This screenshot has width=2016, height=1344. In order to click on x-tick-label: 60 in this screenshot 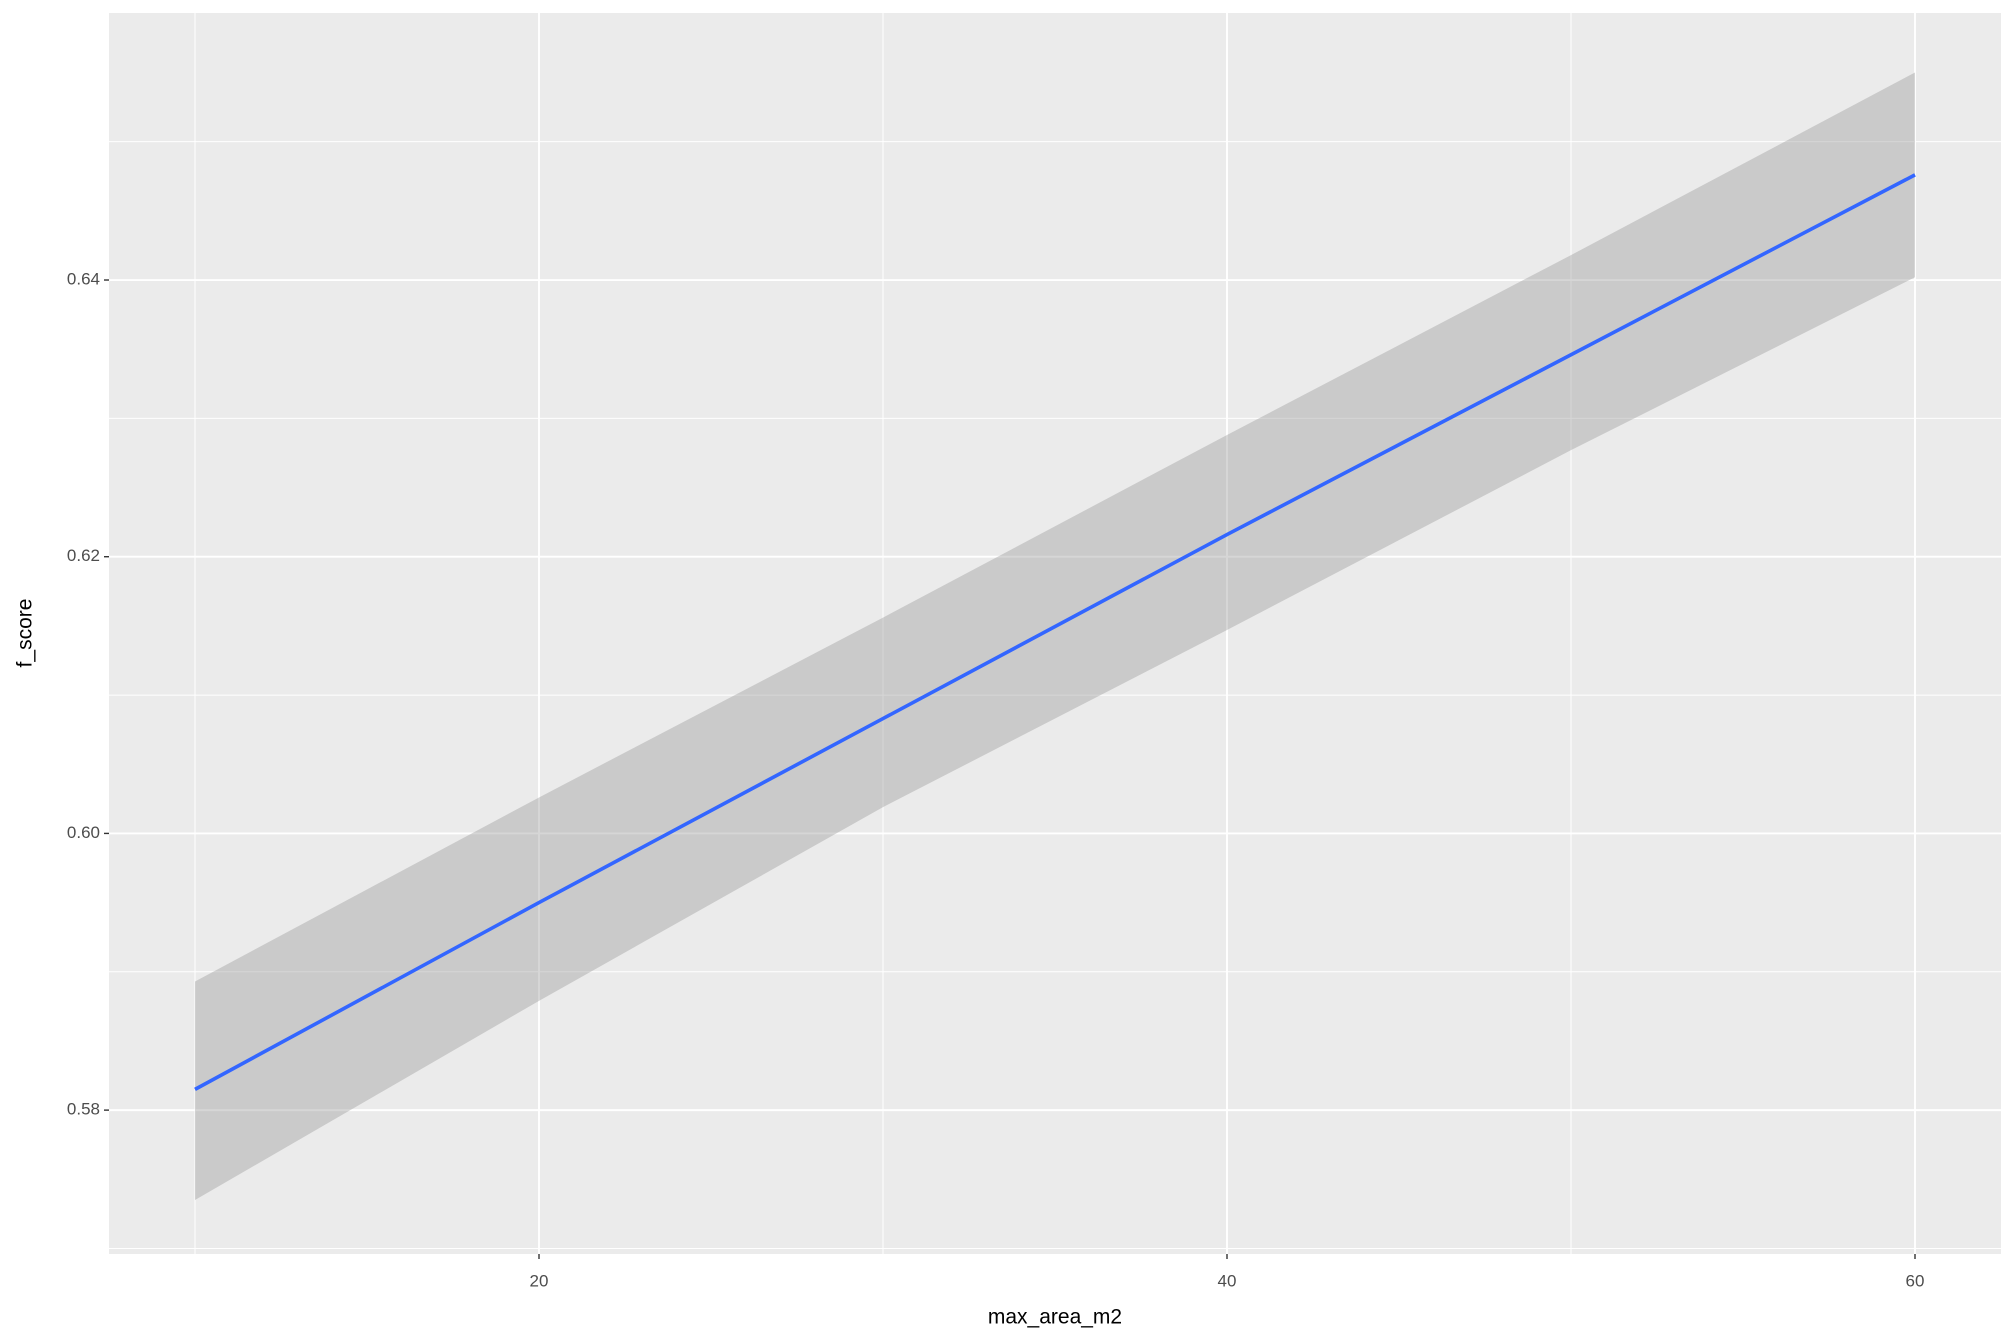, I will do `click(1915, 1280)`.